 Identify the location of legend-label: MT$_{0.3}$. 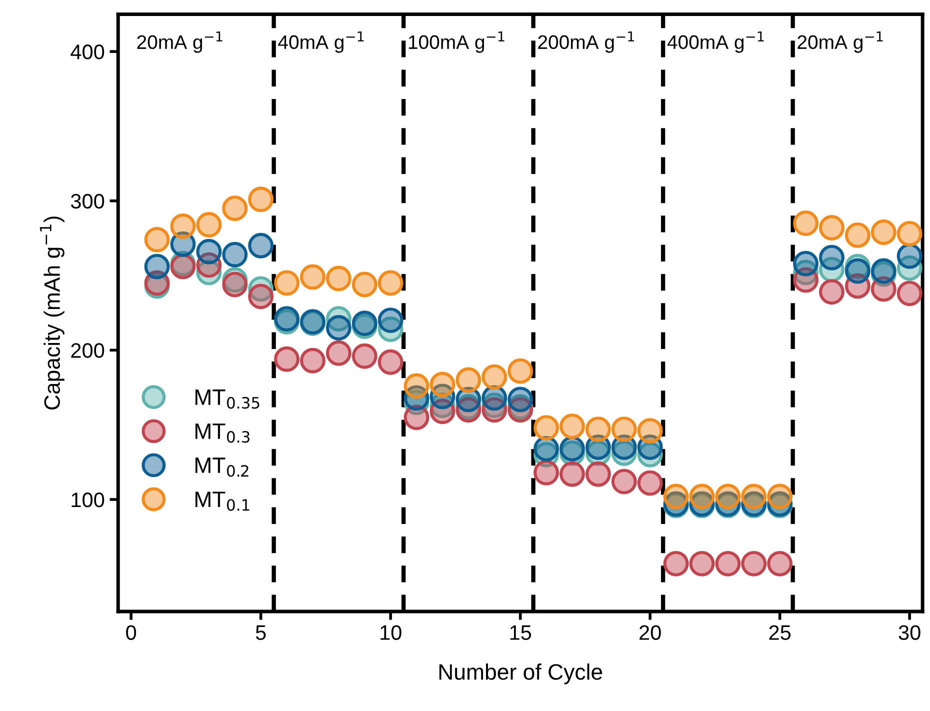
(222, 433).